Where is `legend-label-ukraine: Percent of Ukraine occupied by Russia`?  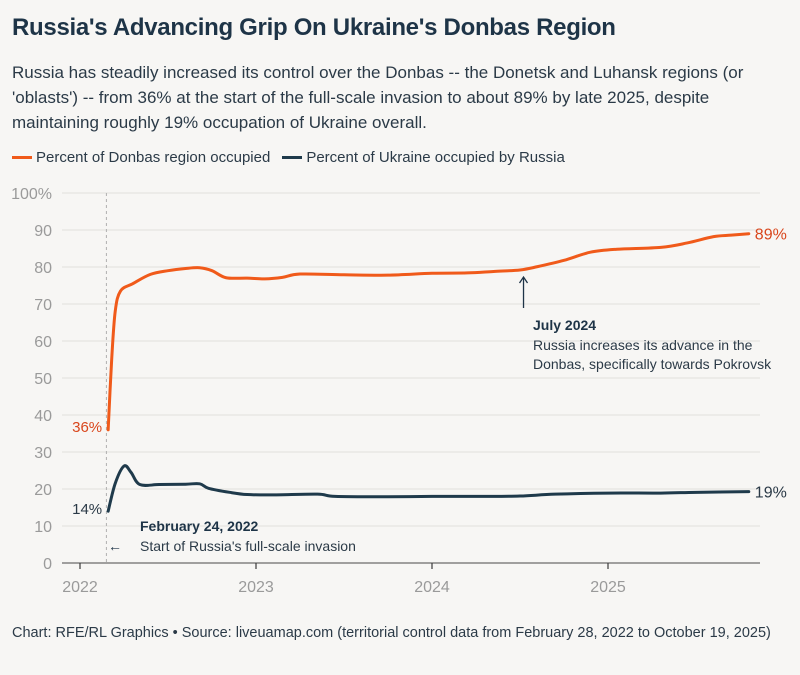
legend-label-ukraine: Percent of Ukraine occupied by Russia is located at coordinates (435, 157).